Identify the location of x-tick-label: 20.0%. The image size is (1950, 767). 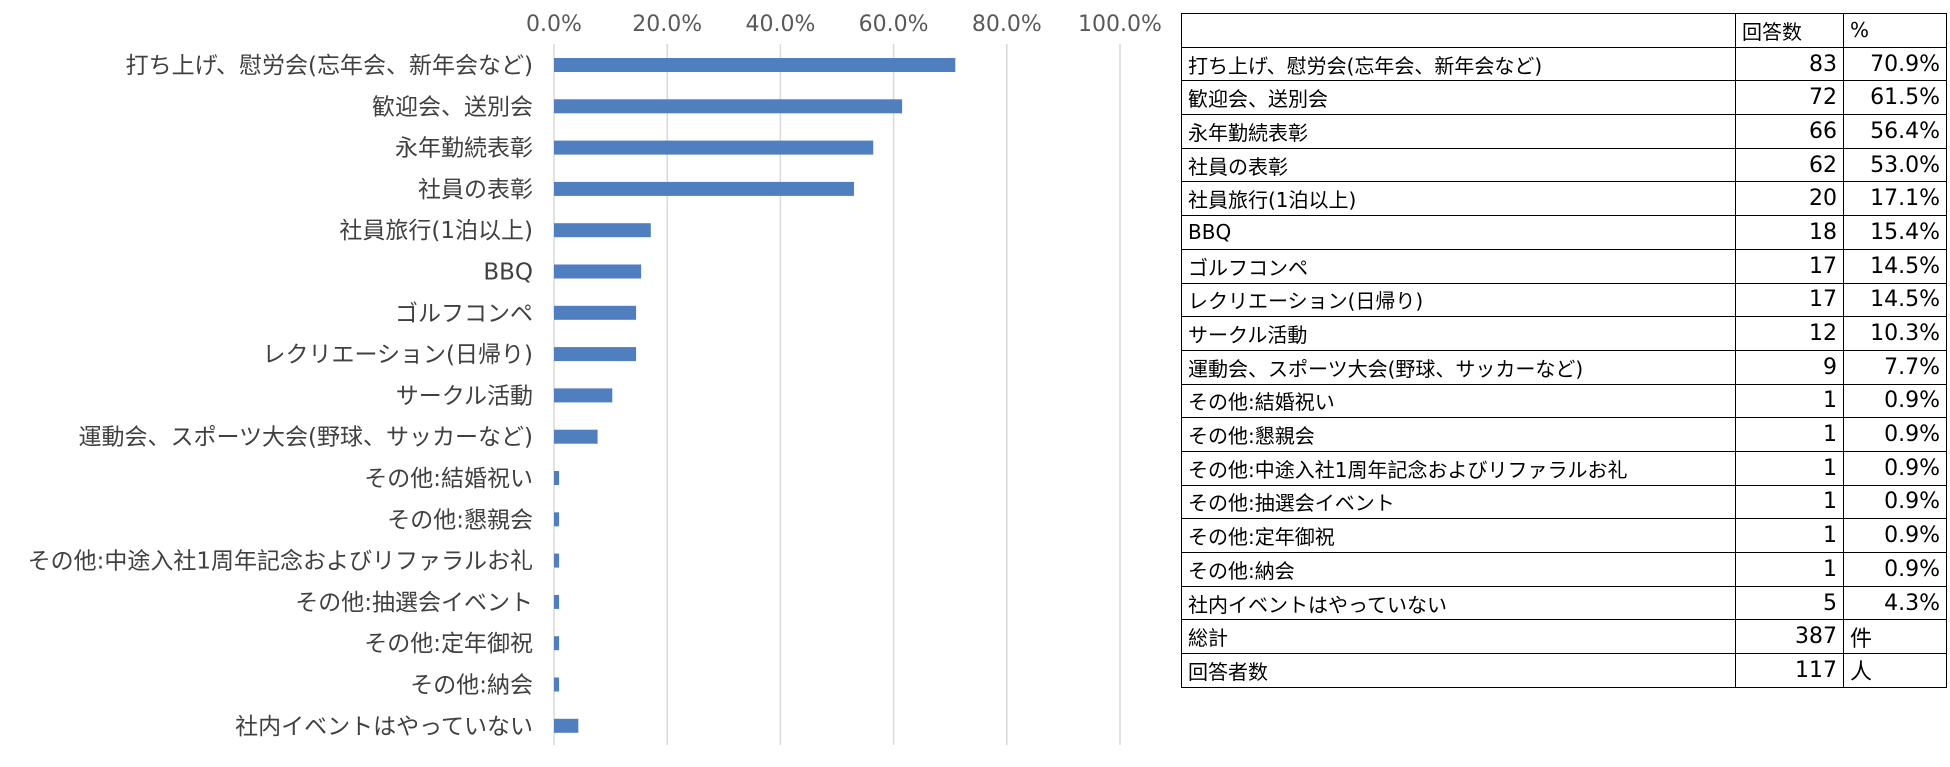
(667, 24).